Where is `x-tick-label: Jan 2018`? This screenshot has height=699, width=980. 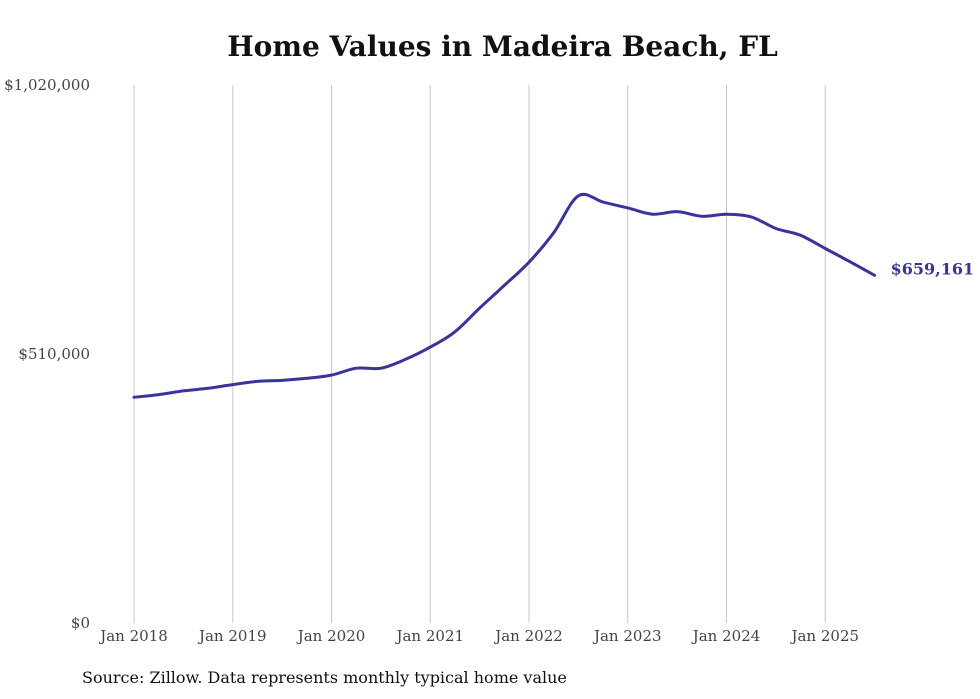
x-tick-label: Jan 2018 is located at coordinates (133, 636).